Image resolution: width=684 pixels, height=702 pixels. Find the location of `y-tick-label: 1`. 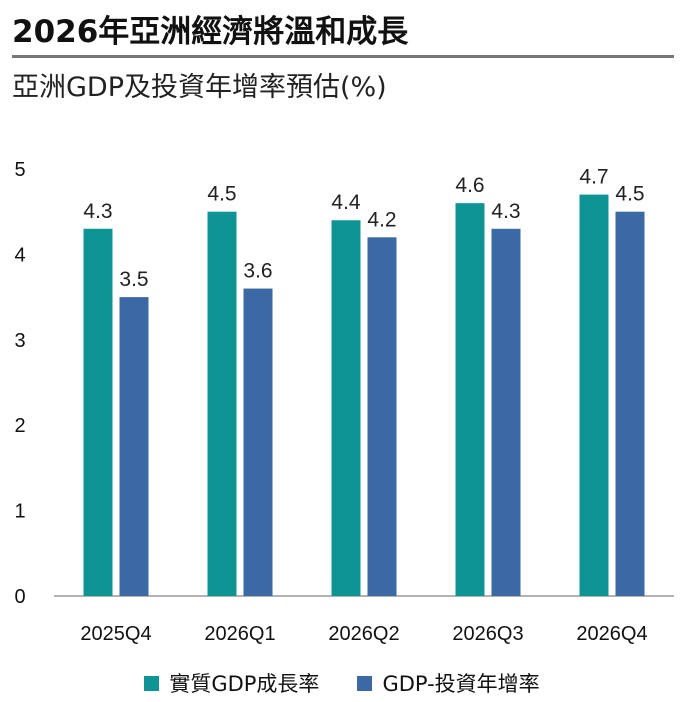

y-tick-label: 1 is located at coordinates (19, 512).